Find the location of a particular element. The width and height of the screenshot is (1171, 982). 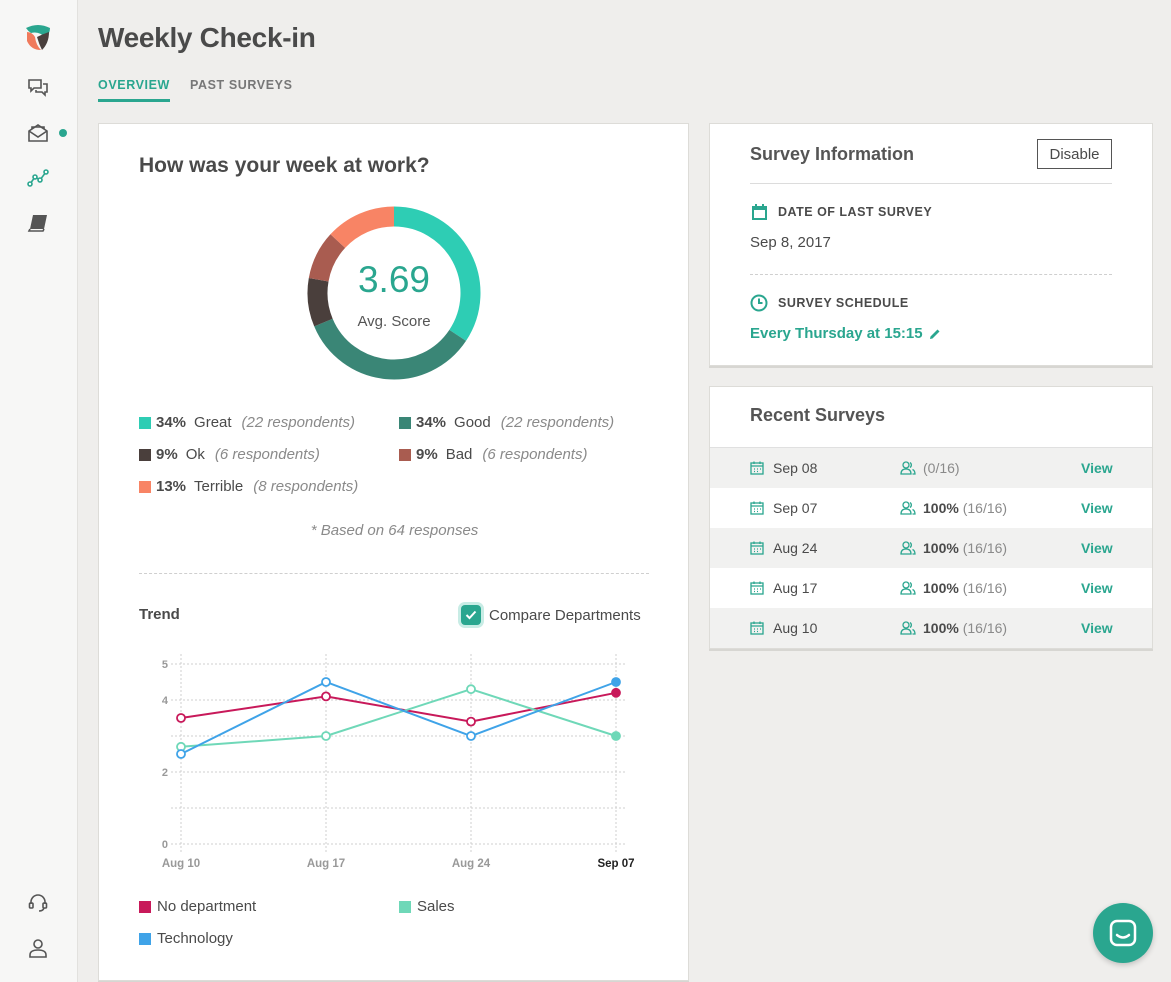

tab-bar: OVERVIEW PAST SURVEYS is located at coordinates (195, 90).